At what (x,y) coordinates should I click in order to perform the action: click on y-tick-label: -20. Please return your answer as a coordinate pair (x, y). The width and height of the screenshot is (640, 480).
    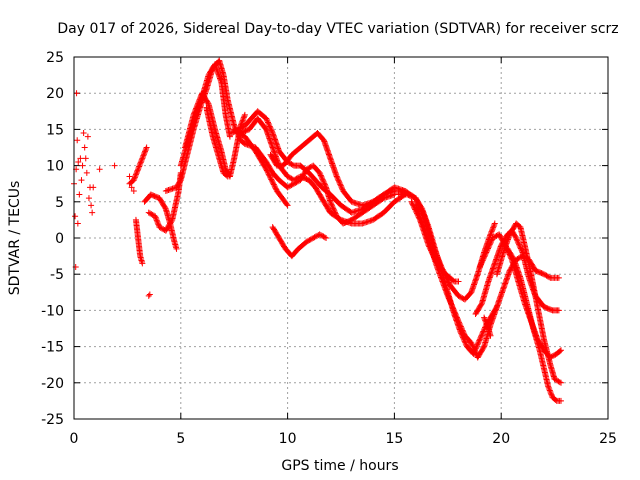
    Looking at the image, I should click on (52, 384).